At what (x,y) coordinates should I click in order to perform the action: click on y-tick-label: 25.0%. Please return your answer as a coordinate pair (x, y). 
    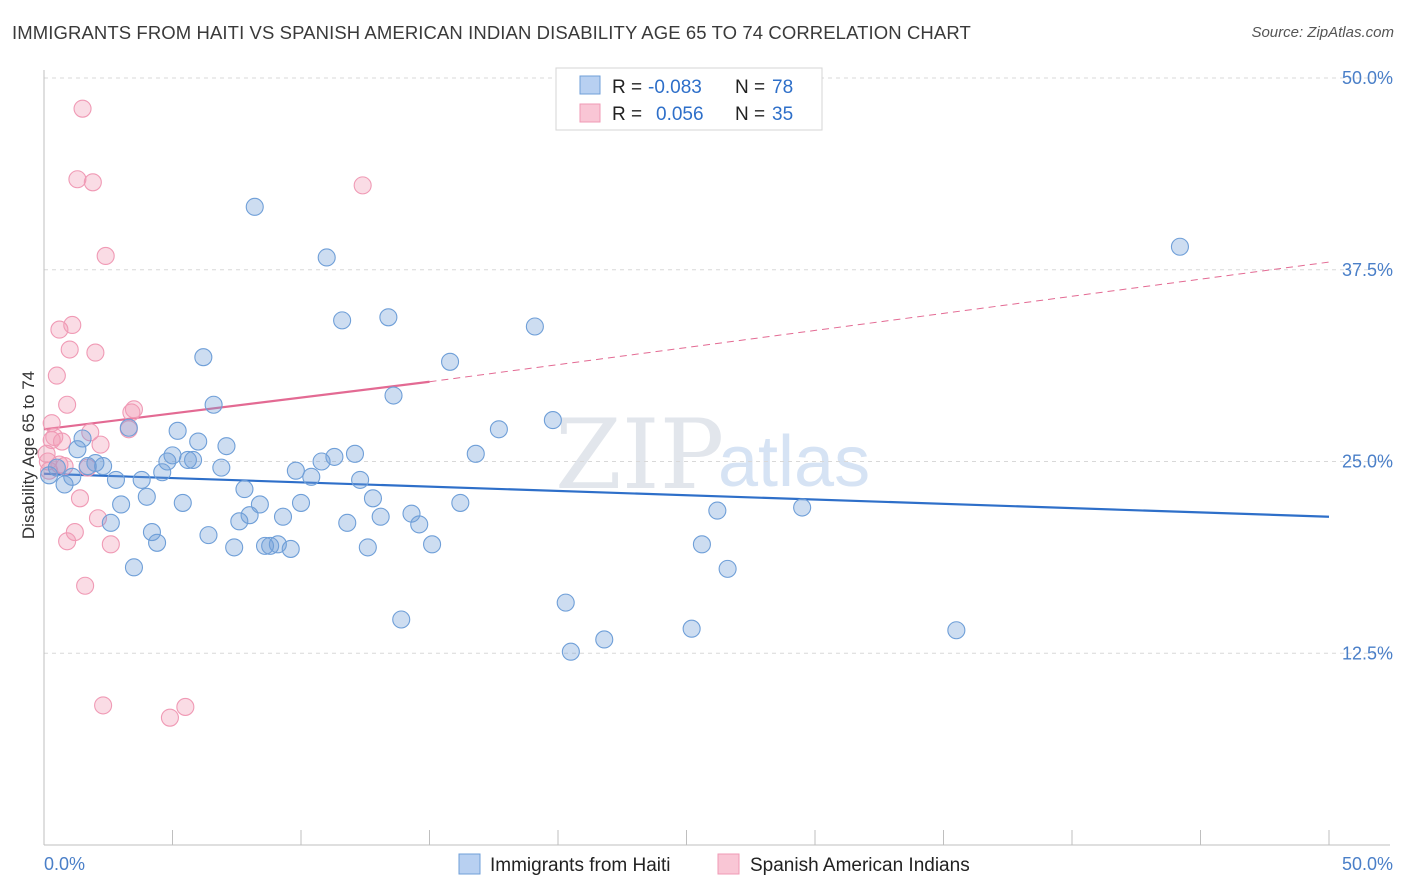
    Looking at the image, I should click on (1367, 462).